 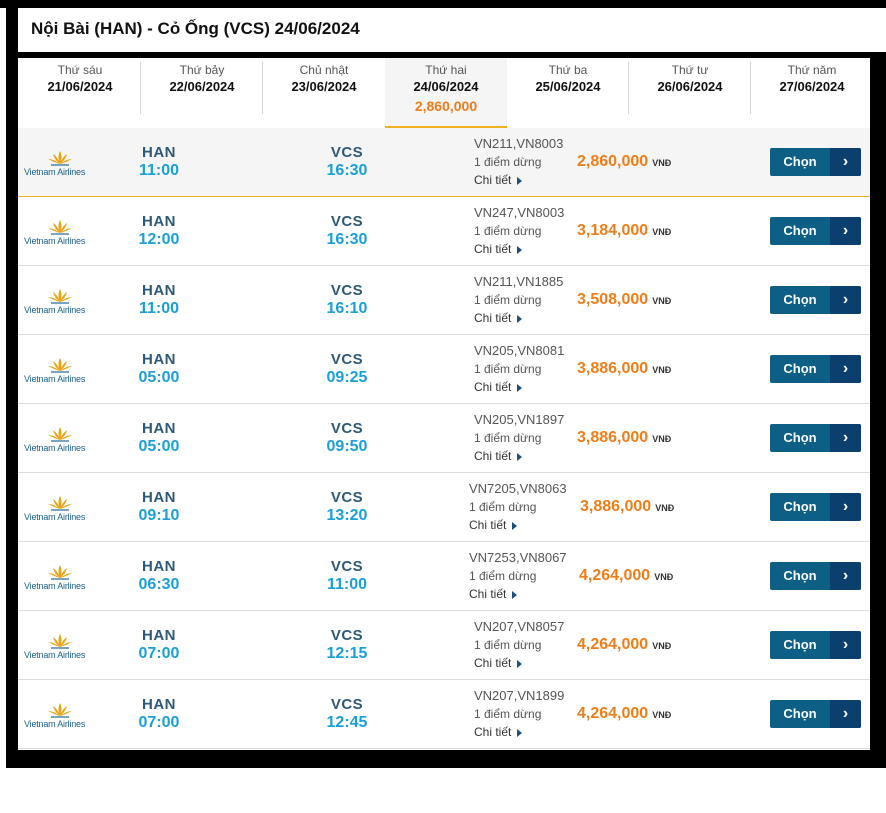 What do you see at coordinates (159, 300) in the screenshot?
I see `departure: HAN 11:00` at bounding box center [159, 300].